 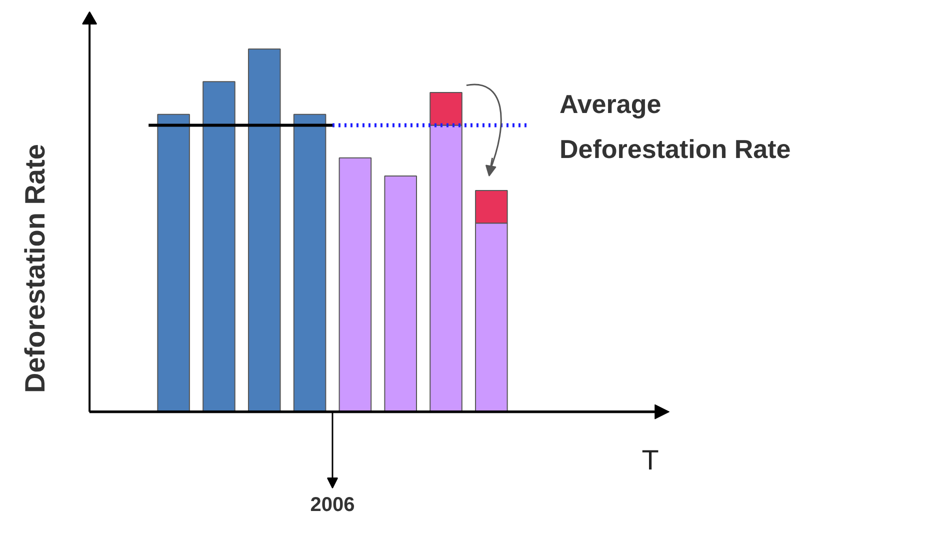 What do you see at coordinates (35, 268) in the screenshot?
I see `y-axis-title: Deforestation Rate` at bounding box center [35, 268].